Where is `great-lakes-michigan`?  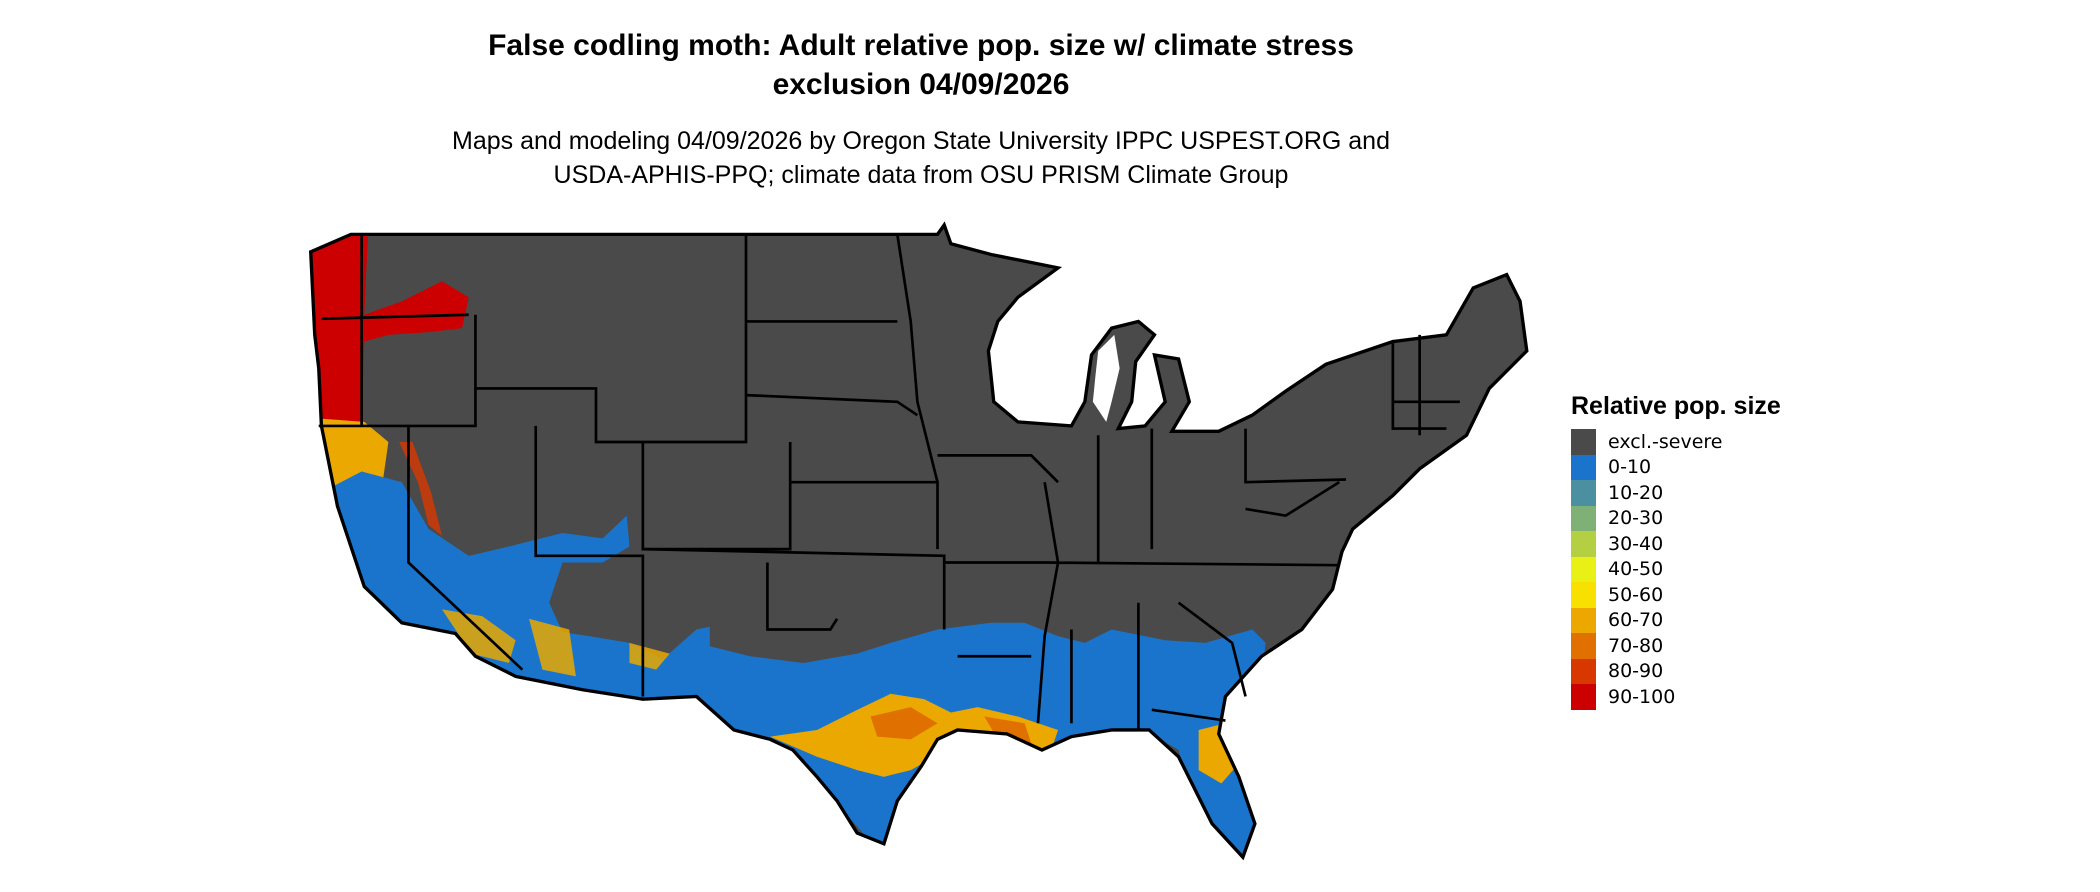
great-lakes-michigan is located at coordinates (1106, 378).